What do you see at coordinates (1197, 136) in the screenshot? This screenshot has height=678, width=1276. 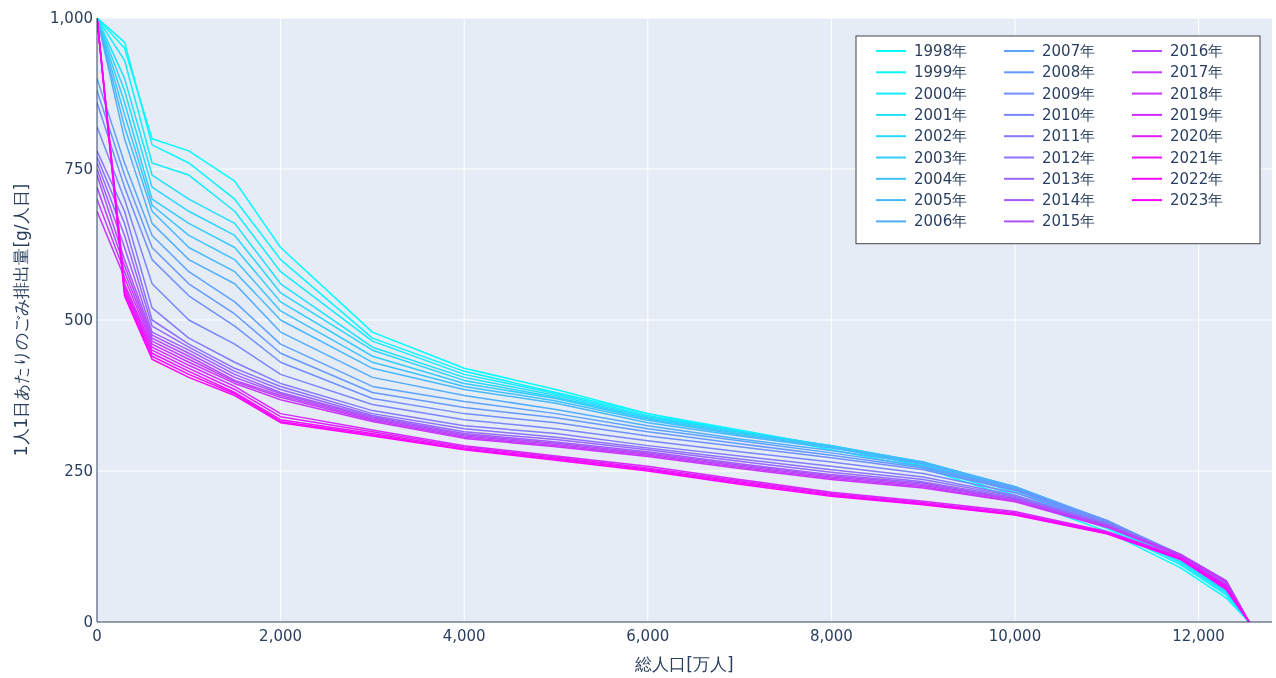 I see `legend-label: 2020年` at bounding box center [1197, 136].